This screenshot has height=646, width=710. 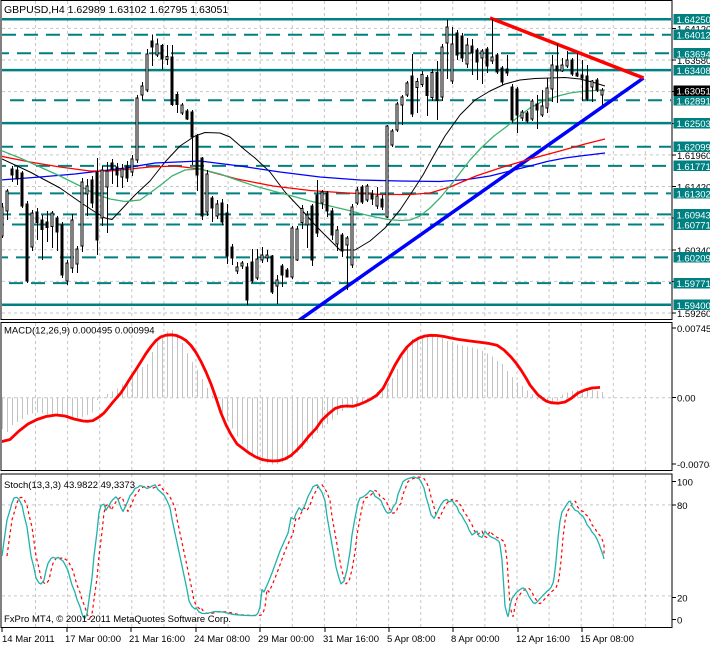 What do you see at coordinates (682, 506) in the screenshot?
I see `svg-text: 80` at bounding box center [682, 506].